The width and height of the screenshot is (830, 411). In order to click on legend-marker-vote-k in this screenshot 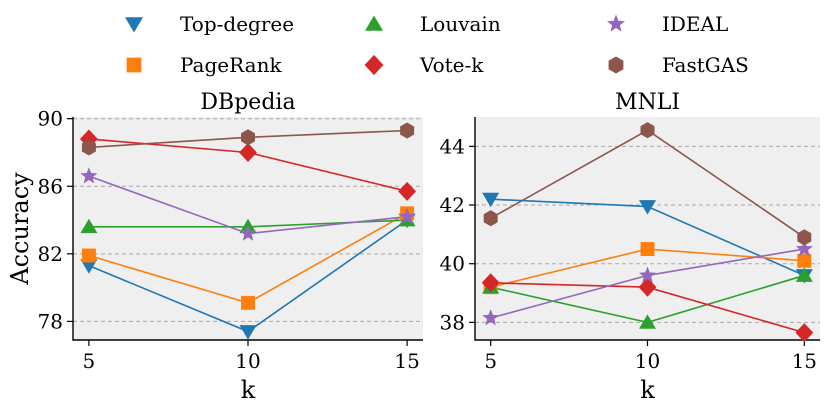, I will do `click(374, 65)`.